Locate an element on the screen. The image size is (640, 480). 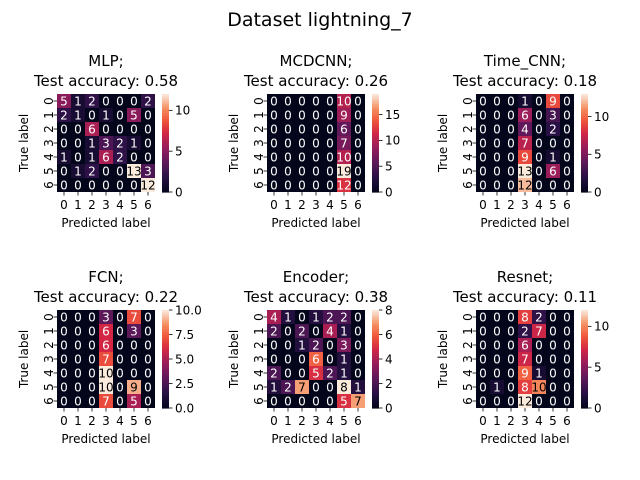
y-tick-label: 2 is located at coordinates (259, 129).